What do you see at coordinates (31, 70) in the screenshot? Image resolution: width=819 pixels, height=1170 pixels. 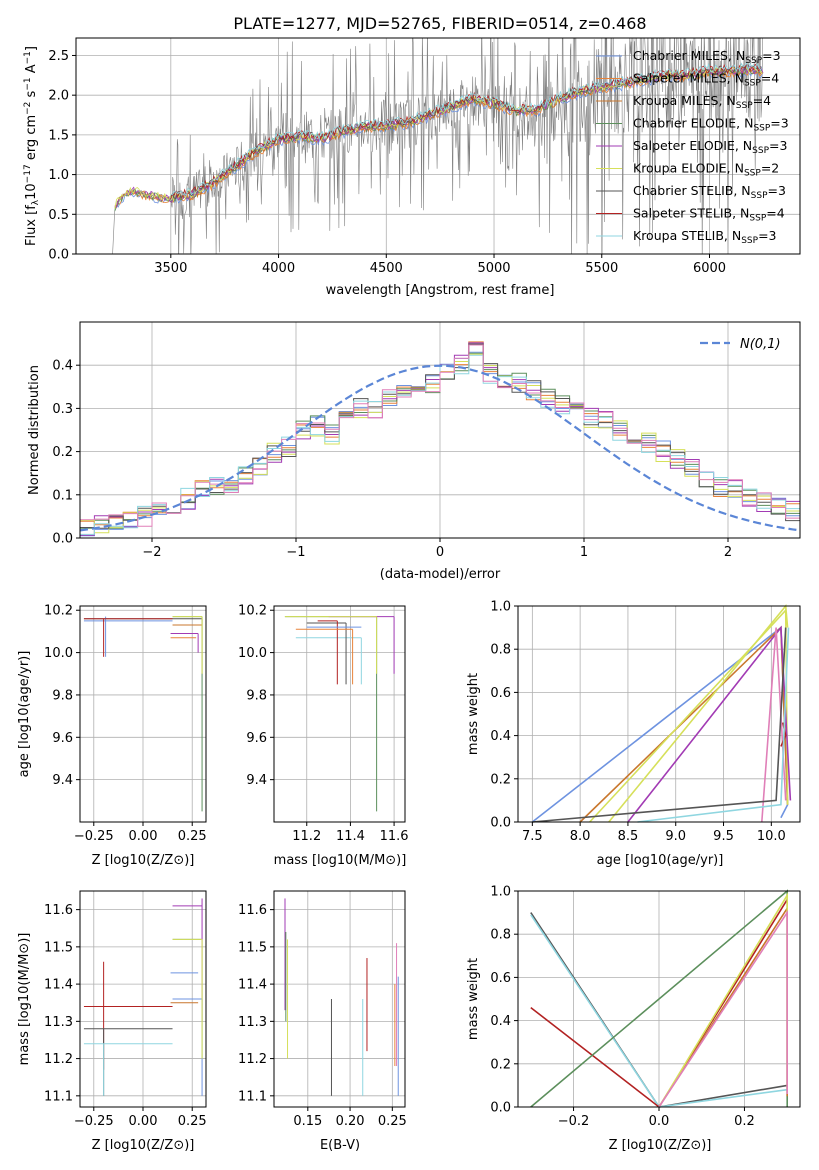 I see `ylabel-part: A` at bounding box center [31, 70].